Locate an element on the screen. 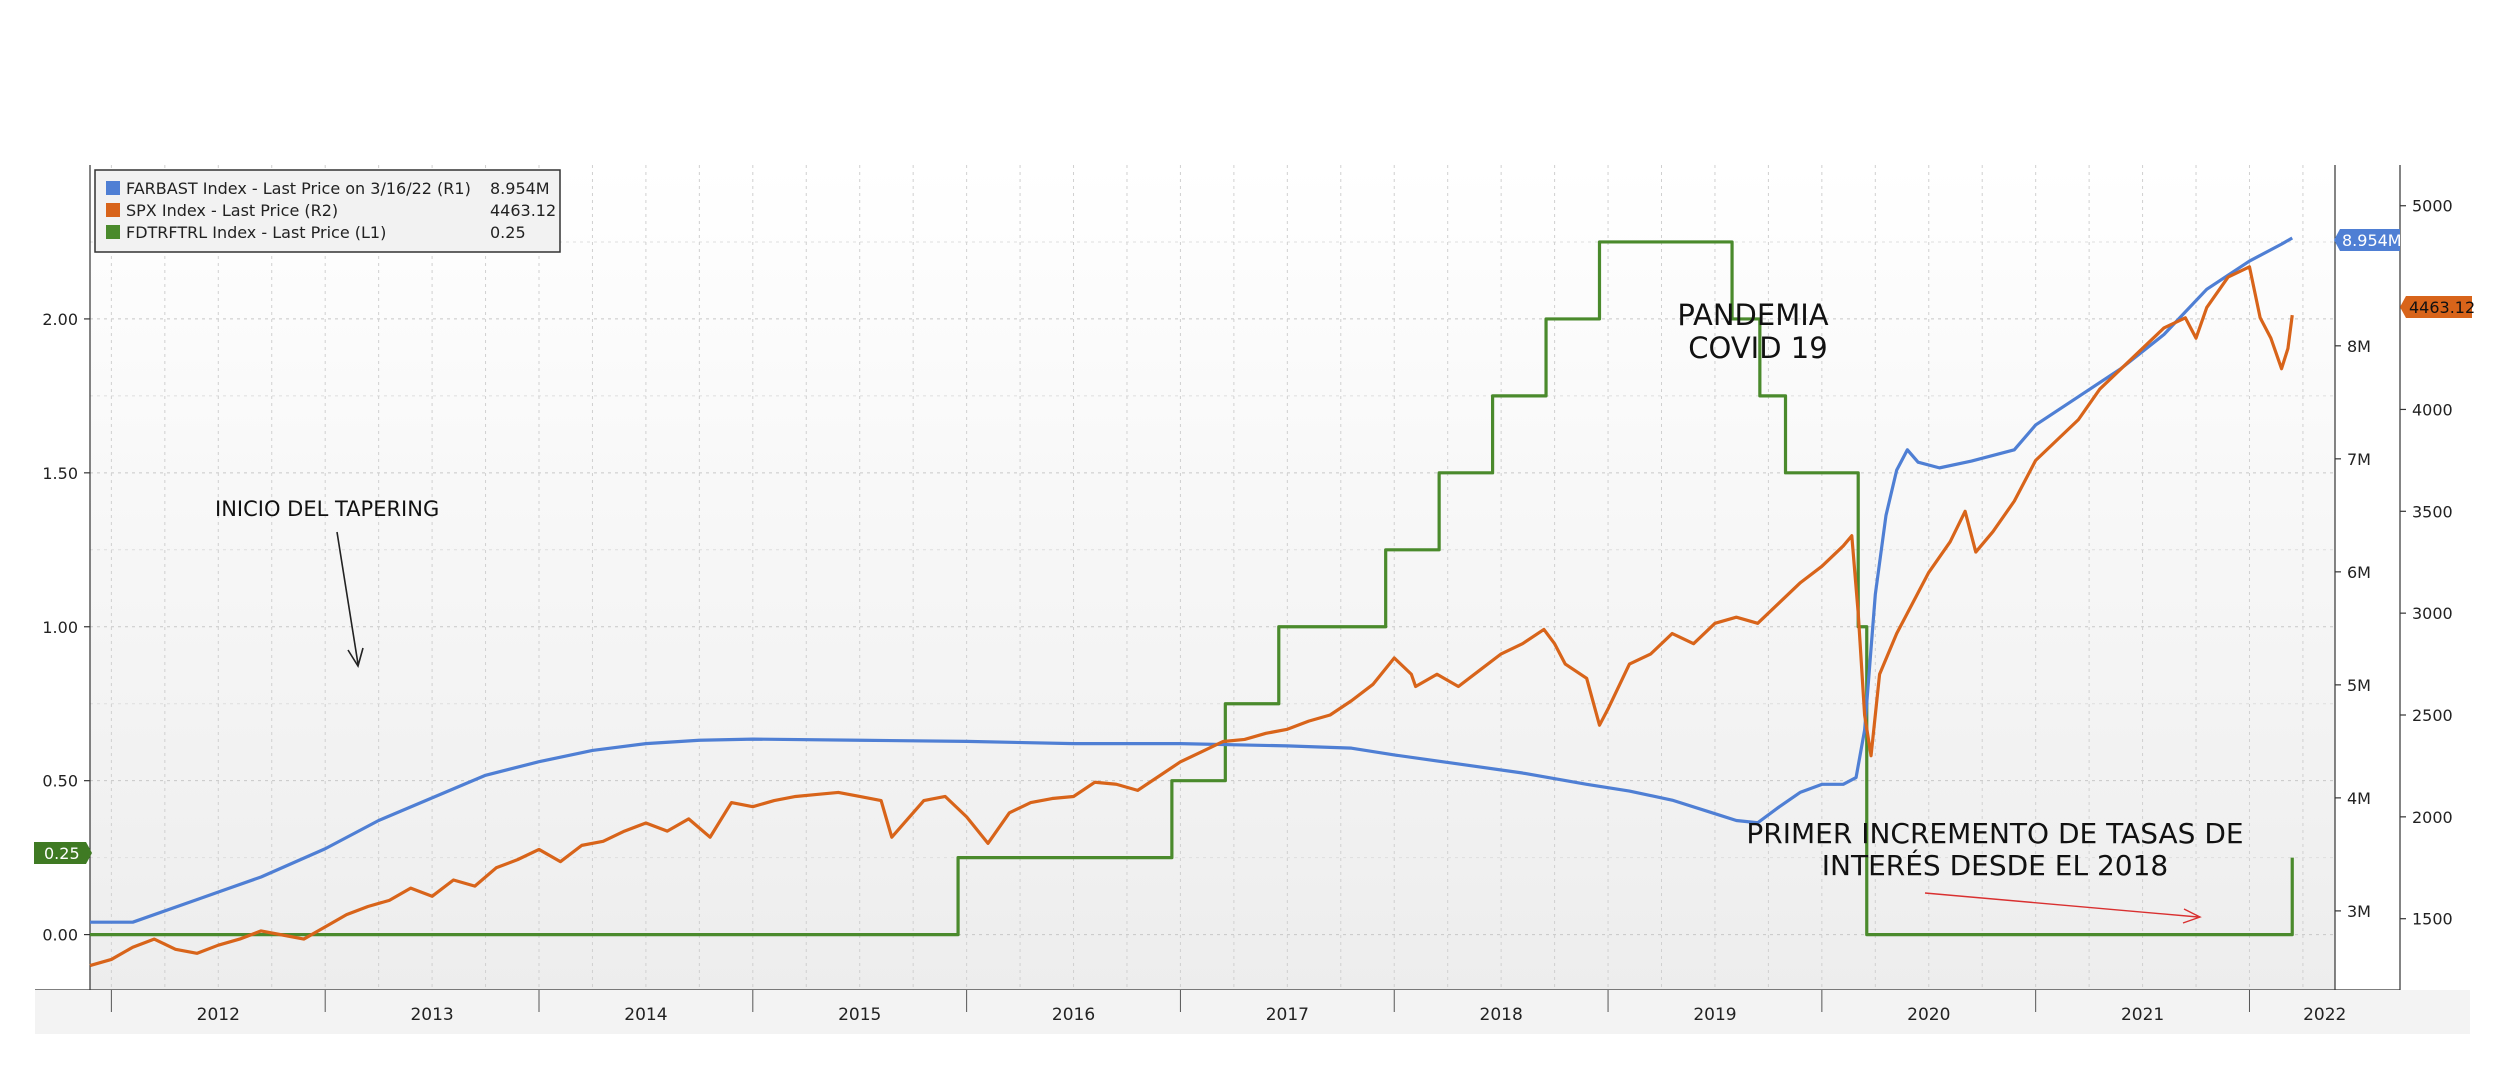  annotation-hike-line1: PRIMER INCREMENTO DE TASAS DE is located at coordinates (1994, 833).